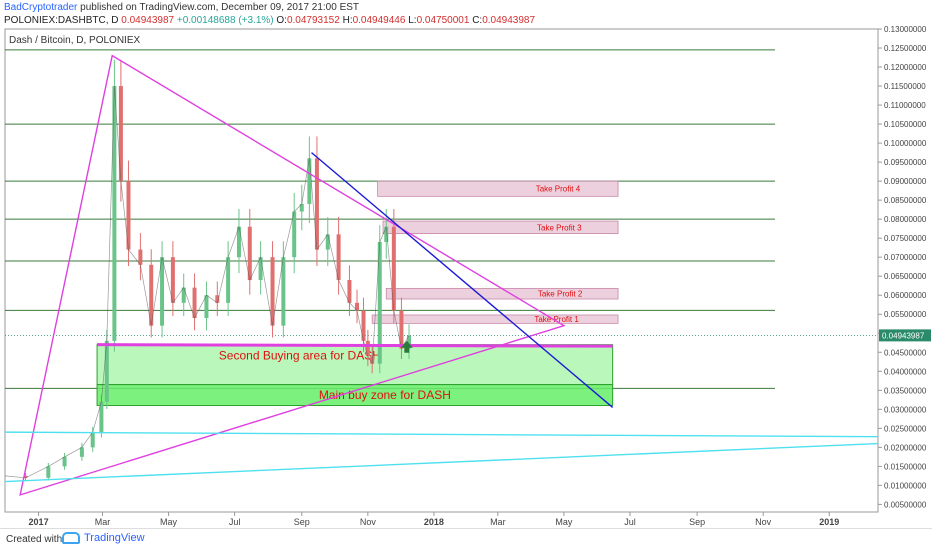 This screenshot has width=932, height=551. I want to click on y-tick-label: 0.09500000, so click(905, 162).